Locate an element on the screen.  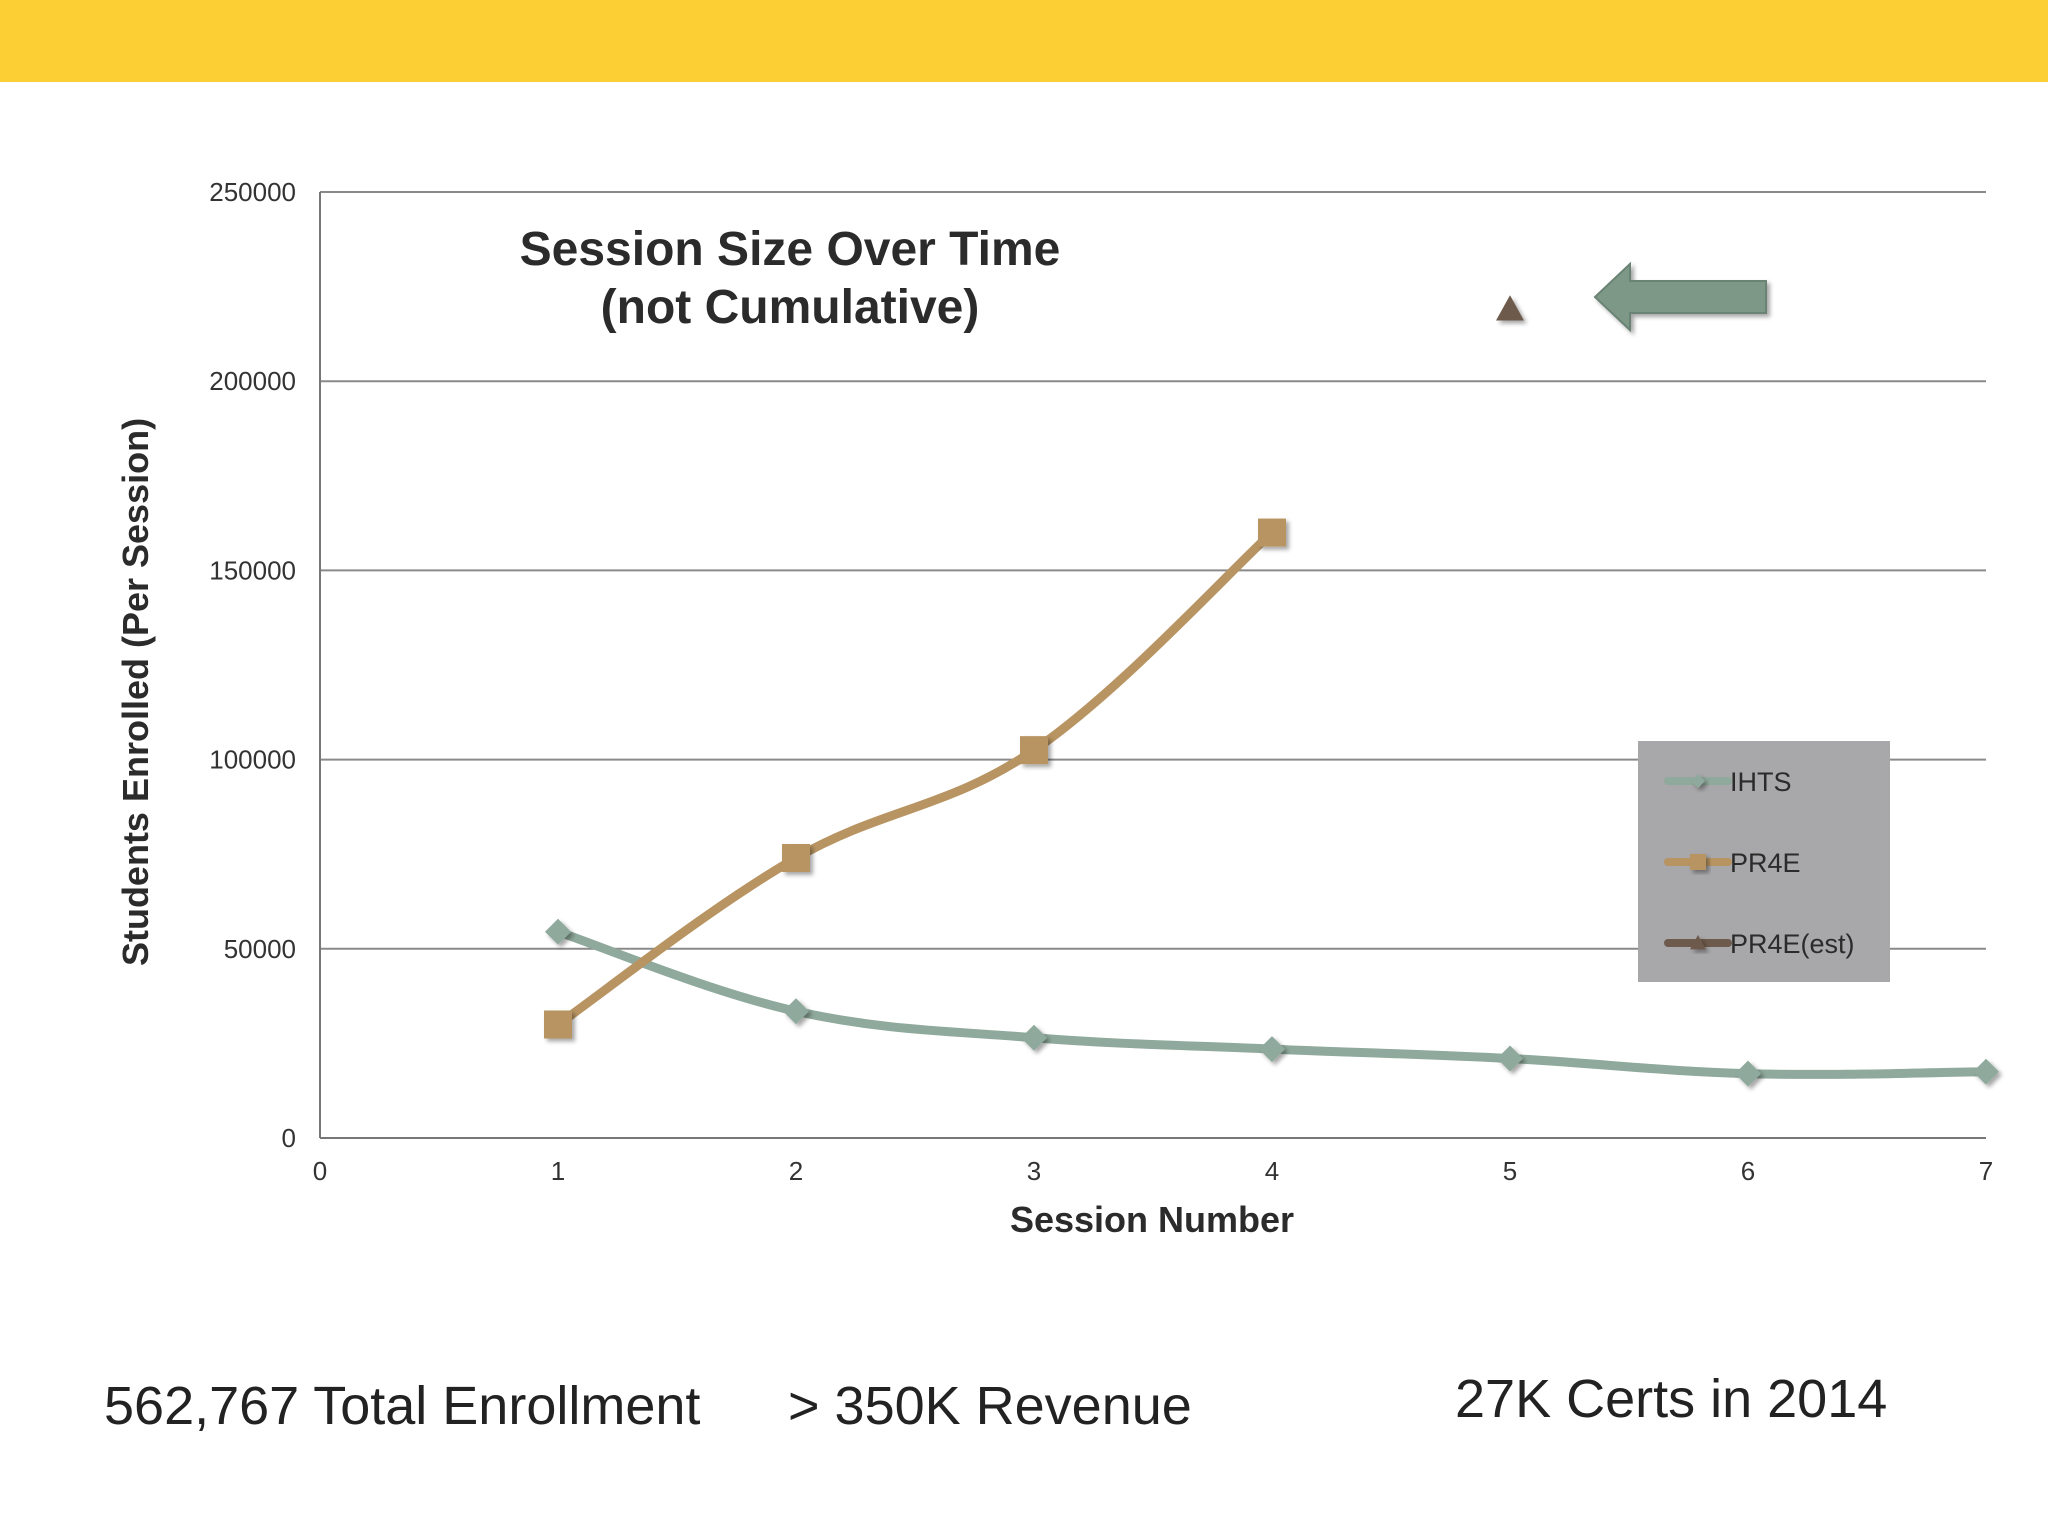
y-tick-label: 50000 is located at coordinates (260, 949).